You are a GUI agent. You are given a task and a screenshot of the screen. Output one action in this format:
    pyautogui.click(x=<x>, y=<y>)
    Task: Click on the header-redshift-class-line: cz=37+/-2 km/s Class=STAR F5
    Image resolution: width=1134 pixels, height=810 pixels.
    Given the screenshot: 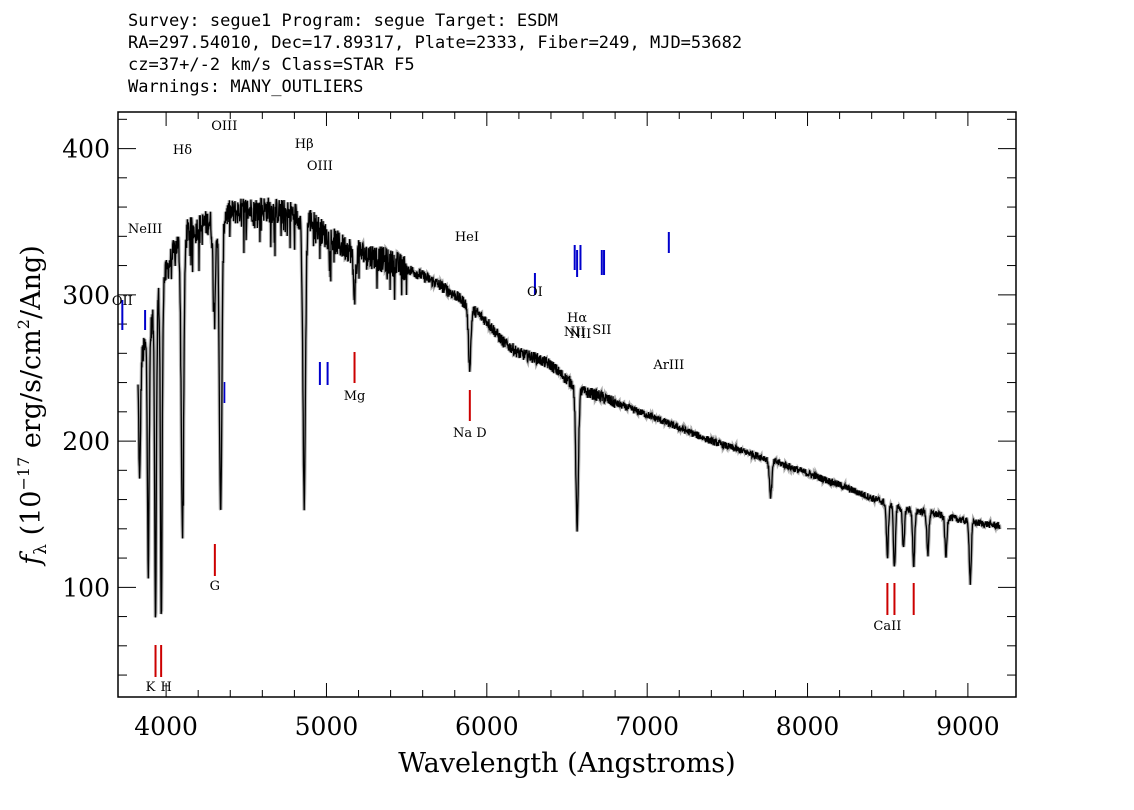 What is the action you would take?
    pyautogui.click(x=271, y=65)
    